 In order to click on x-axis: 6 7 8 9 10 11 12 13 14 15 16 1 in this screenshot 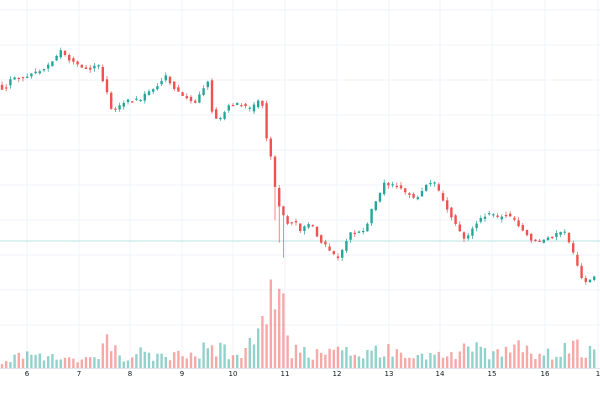, I will do `click(300, 373)`.